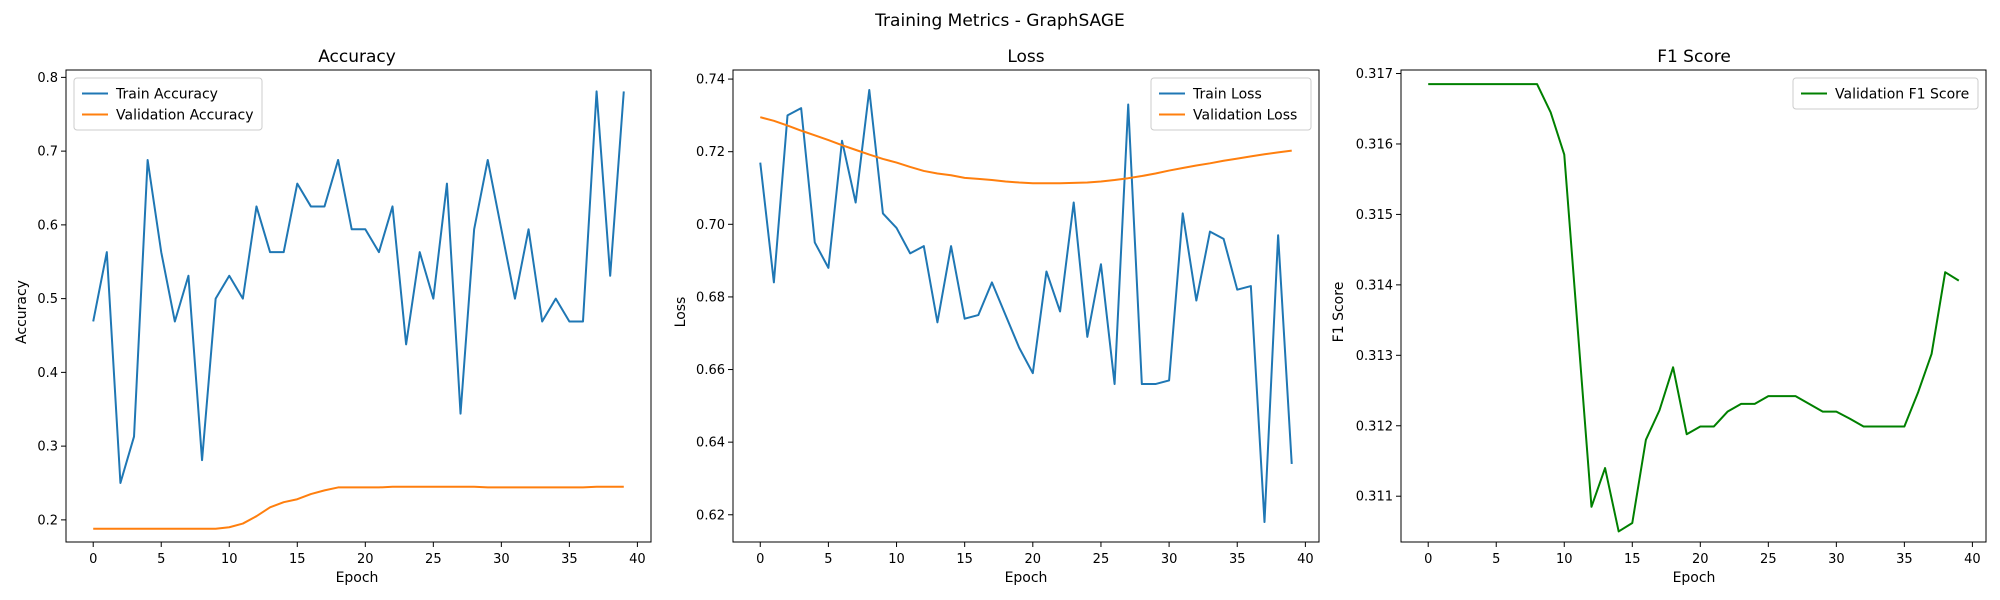 The height and width of the screenshot is (600, 2000). I want to click on f1-xlabel: Epoch, so click(1694, 578).